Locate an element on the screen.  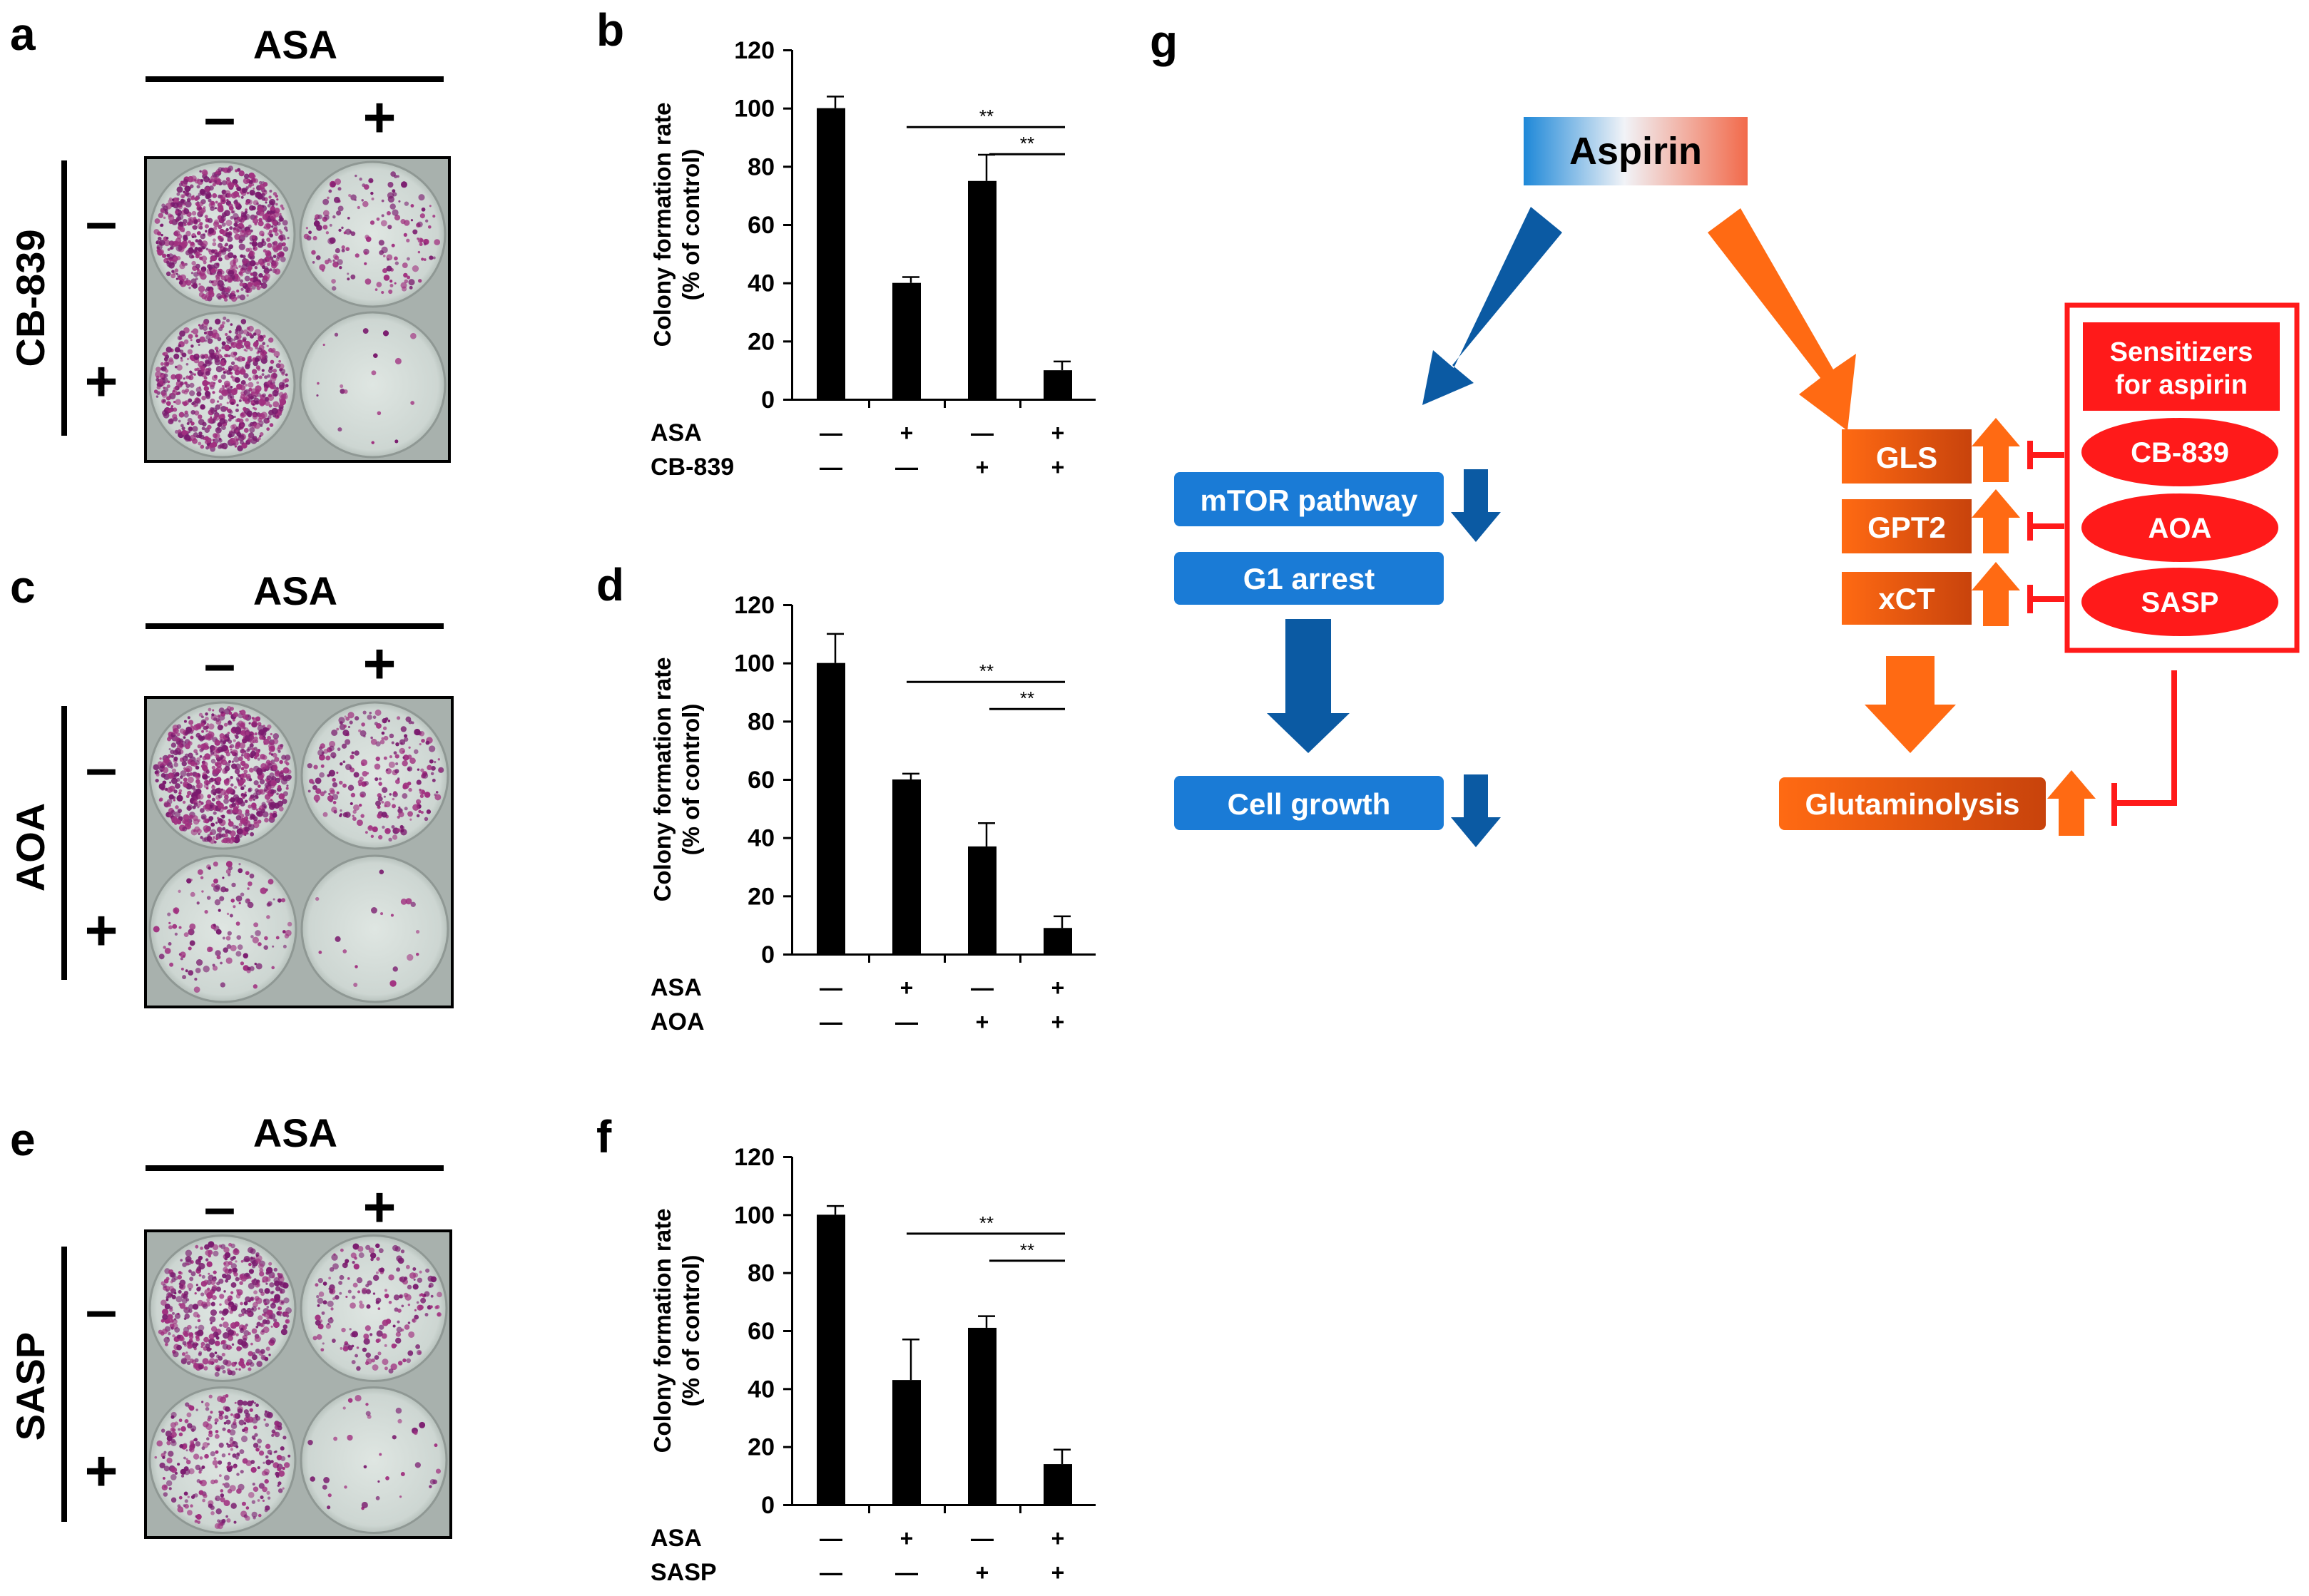
row-label: ASA is located at coordinates (676, 987).